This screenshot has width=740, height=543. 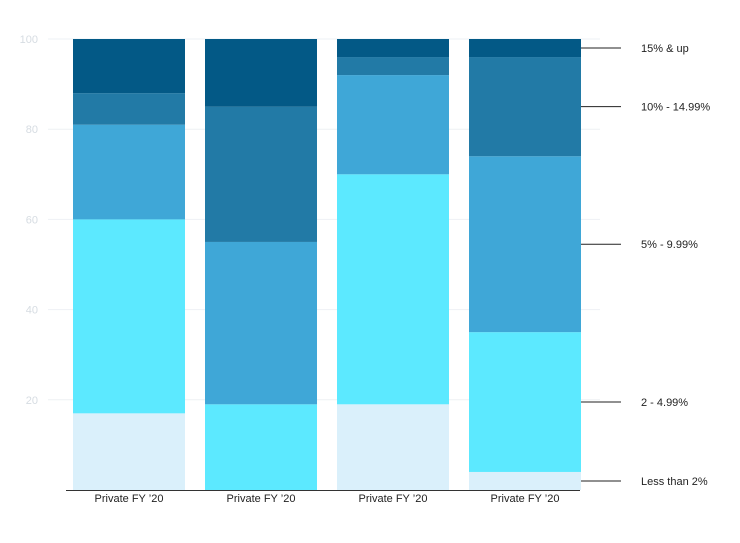 I want to click on y-tick-label: 40, so click(x=32, y=311).